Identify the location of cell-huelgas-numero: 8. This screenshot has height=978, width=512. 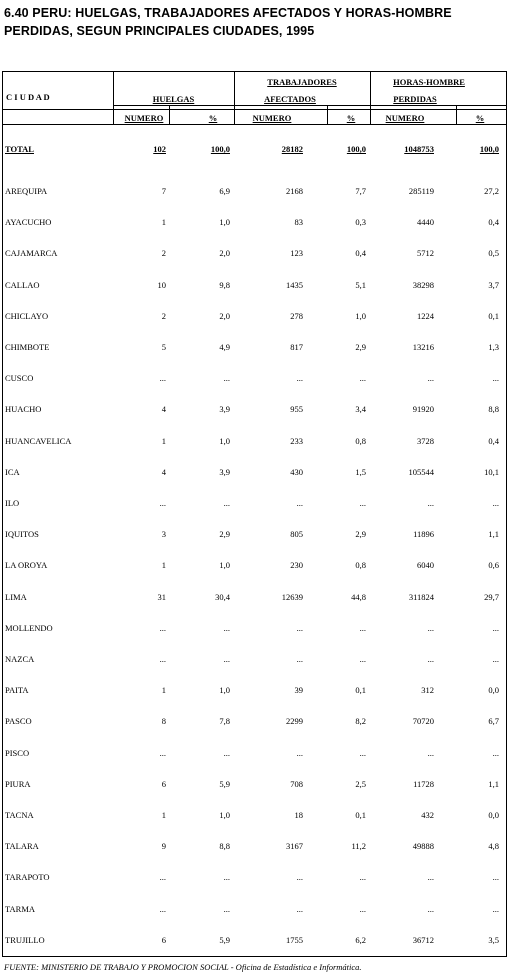
(163, 721).